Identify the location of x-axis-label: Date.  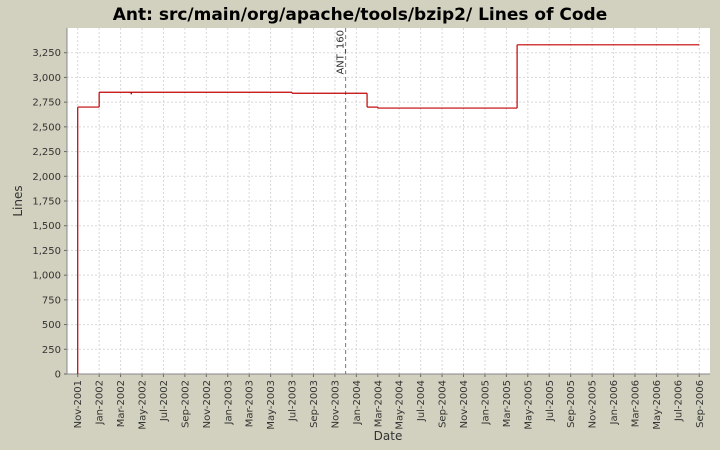
(388, 436).